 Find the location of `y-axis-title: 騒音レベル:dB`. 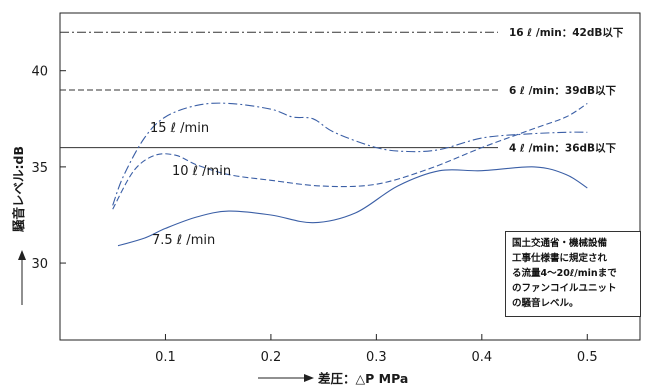

y-axis-title: 騒音レベル:dB is located at coordinates (18, 189).